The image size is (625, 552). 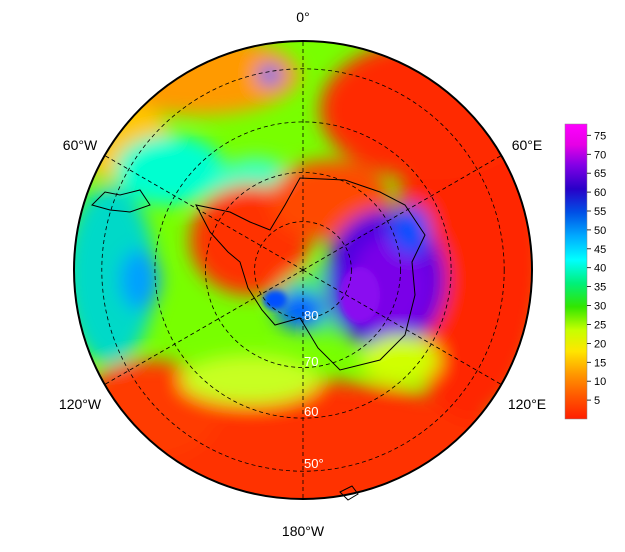 I want to click on colorbar-tick-label: 30, so click(x=600, y=307).